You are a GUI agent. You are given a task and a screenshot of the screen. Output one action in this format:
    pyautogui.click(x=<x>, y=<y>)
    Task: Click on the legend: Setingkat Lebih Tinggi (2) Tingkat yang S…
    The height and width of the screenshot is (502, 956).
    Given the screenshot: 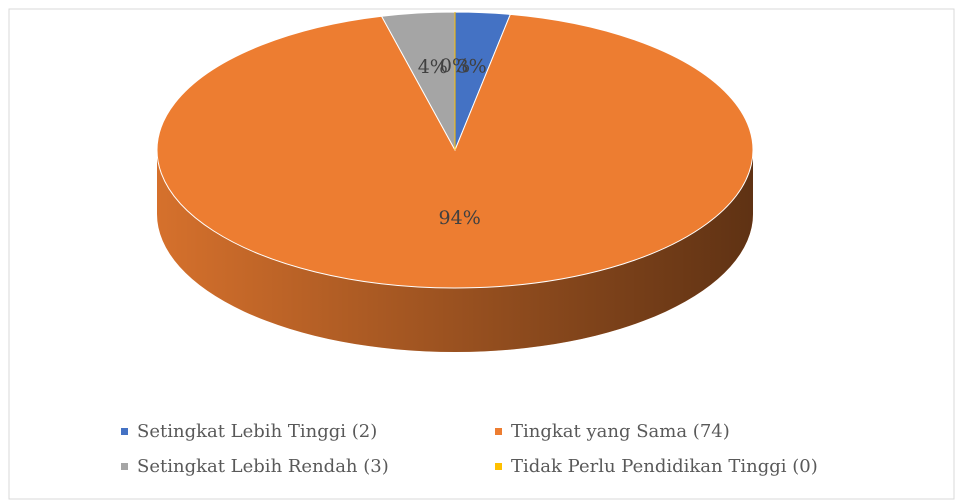 What is the action you would take?
    pyautogui.click(x=469, y=449)
    